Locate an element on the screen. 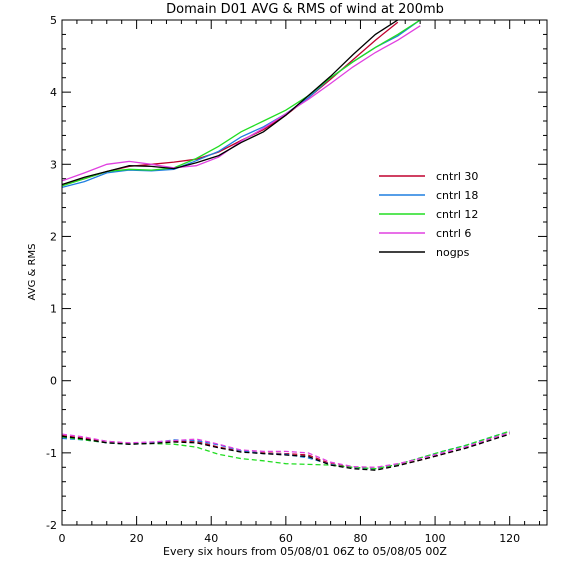 The image size is (566, 566). legend-label: cntrl 12 is located at coordinates (457, 214).